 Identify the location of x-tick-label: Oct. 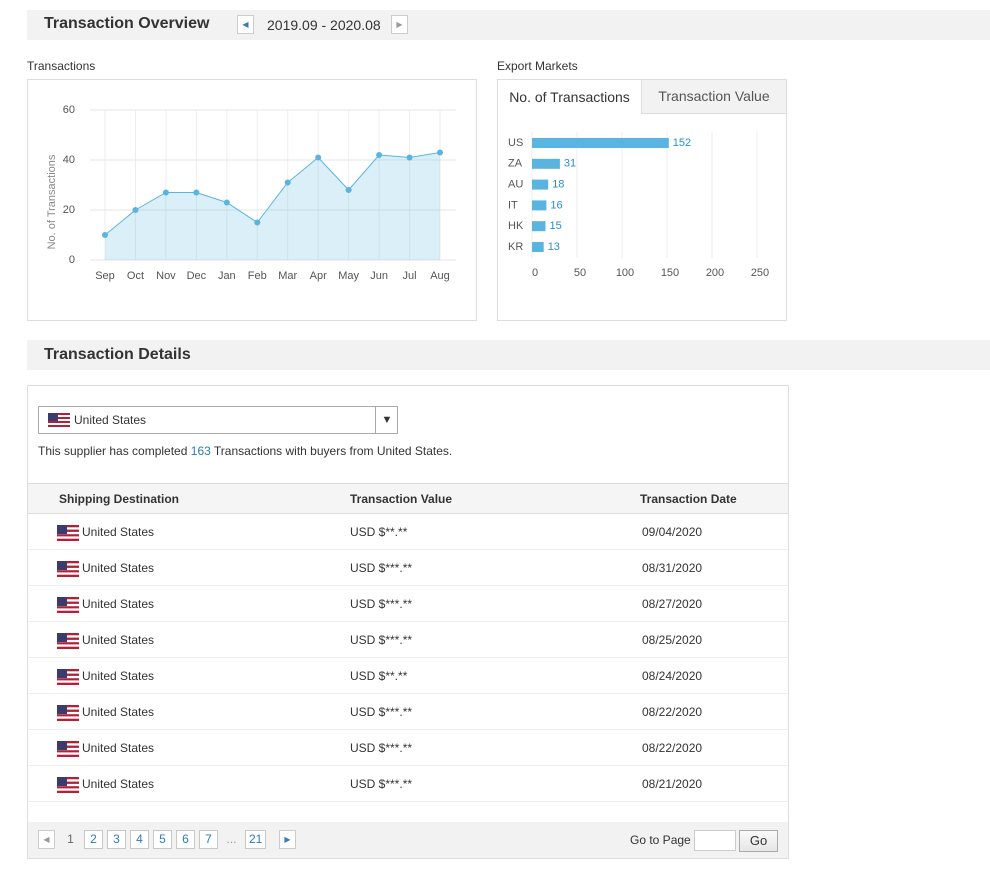
(135, 276).